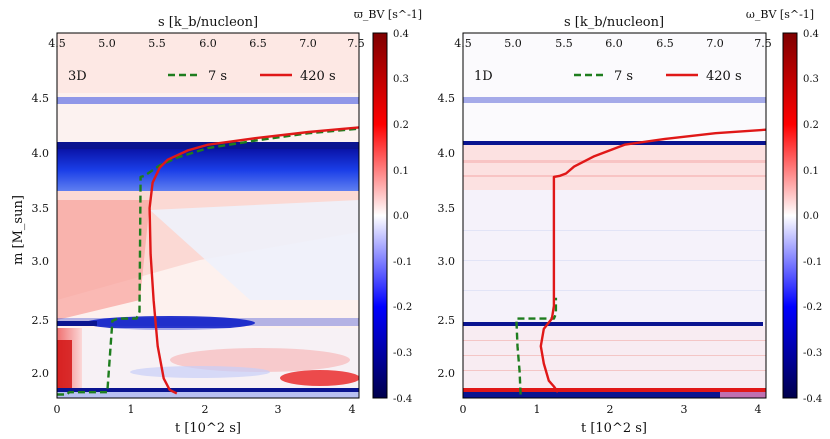  What do you see at coordinates (483, 76) in the screenshot?
I see `panel-label-1d: 1D` at bounding box center [483, 76].